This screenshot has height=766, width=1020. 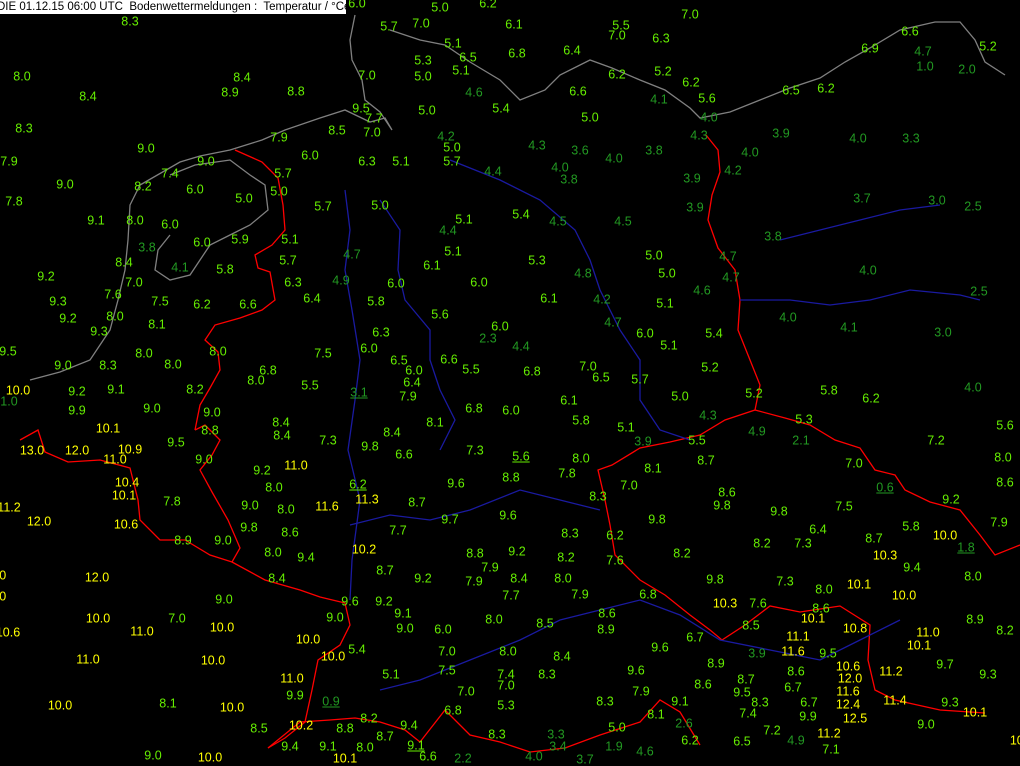 I want to click on temperature-label: 10.2, so click(x=301, y=725).